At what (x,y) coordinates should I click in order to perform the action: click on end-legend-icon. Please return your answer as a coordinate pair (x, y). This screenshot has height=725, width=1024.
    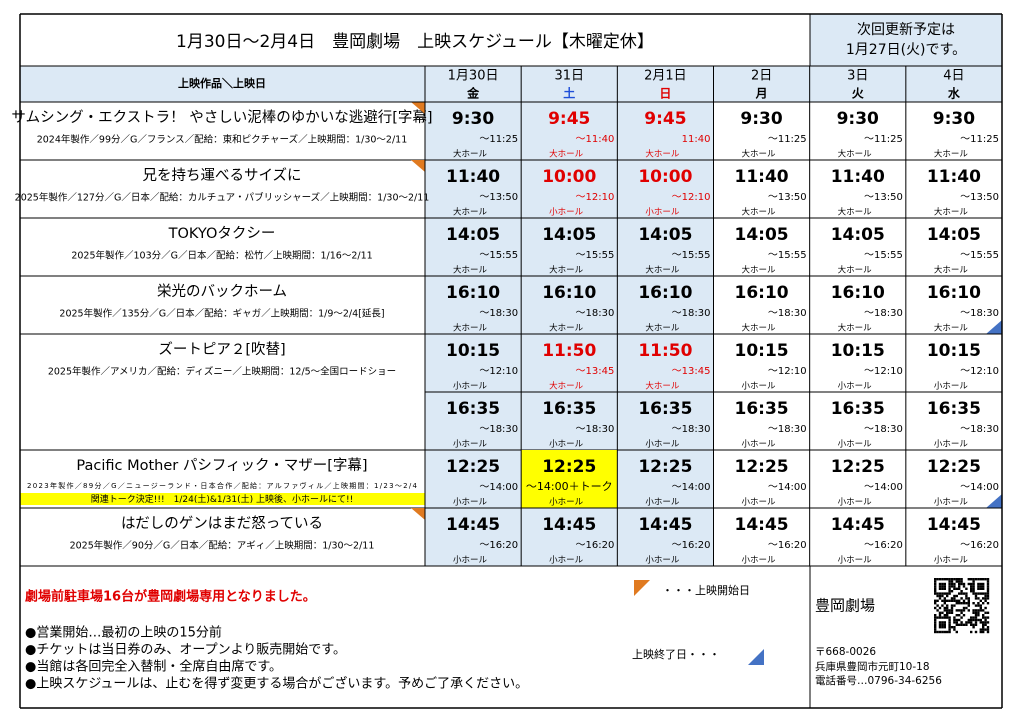
    Looking at the image, I should click on (756, 657).